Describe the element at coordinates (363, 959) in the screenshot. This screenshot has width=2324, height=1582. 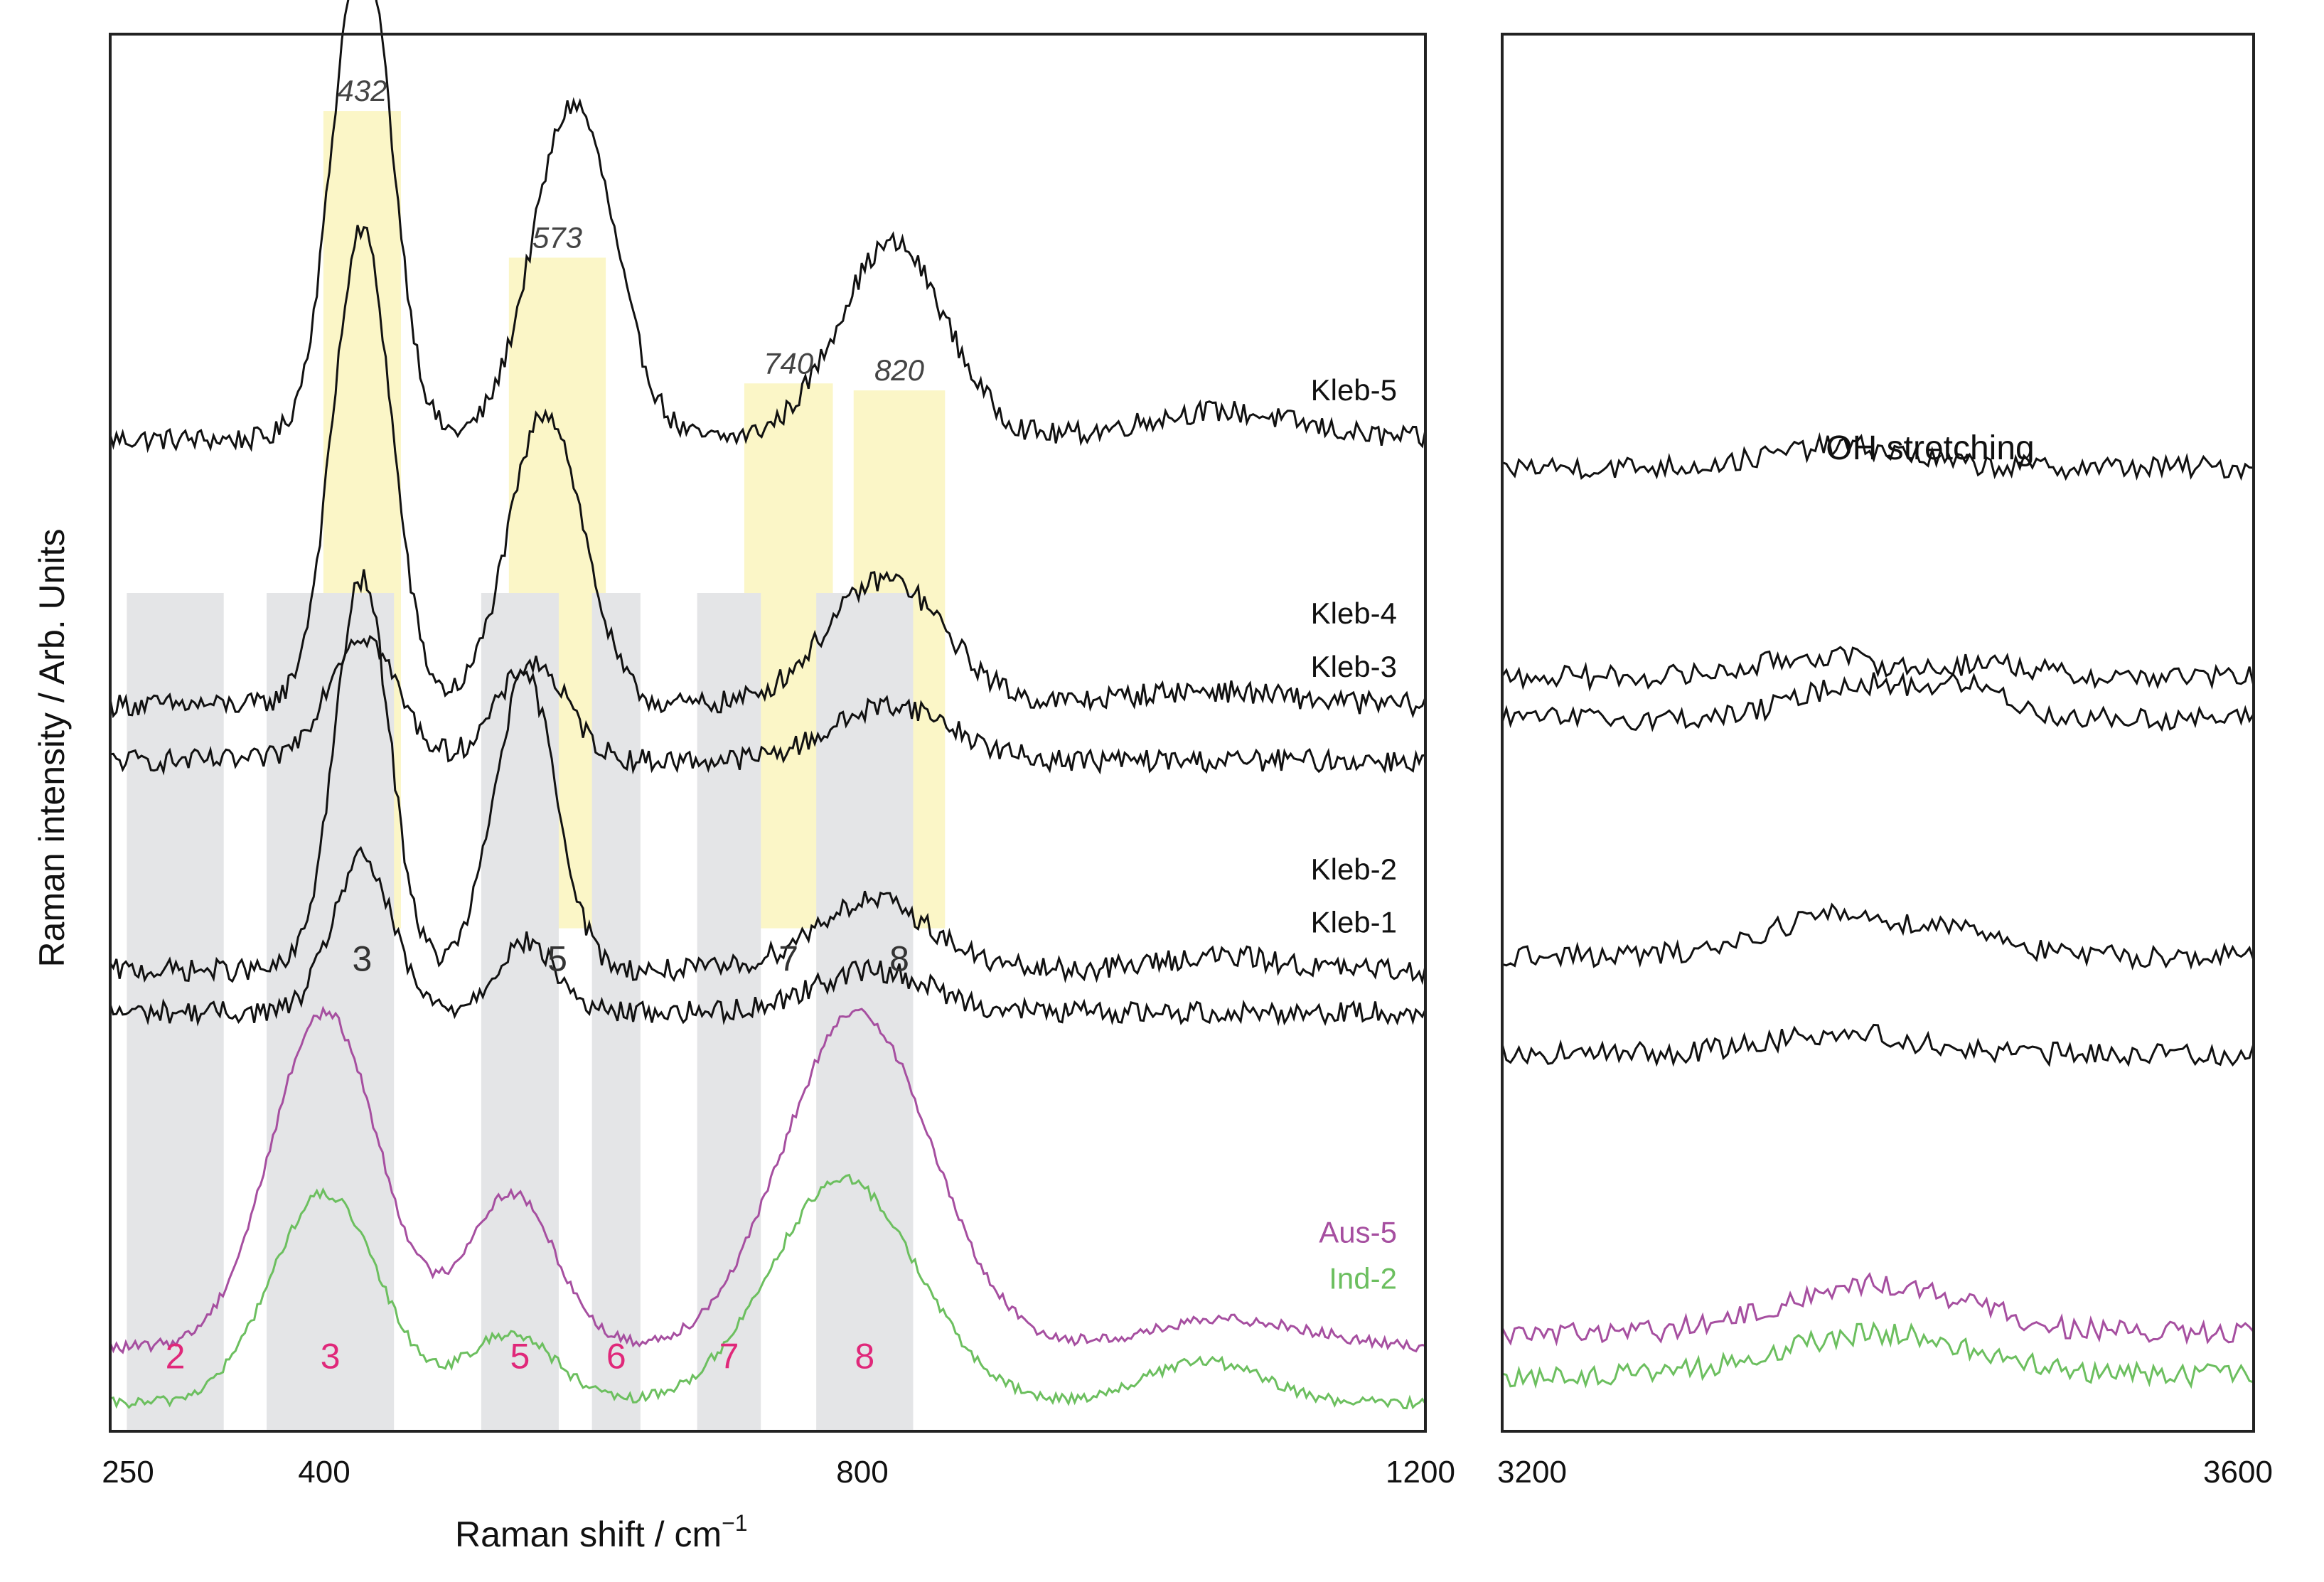
I see `band-number-3: 3` at that location.